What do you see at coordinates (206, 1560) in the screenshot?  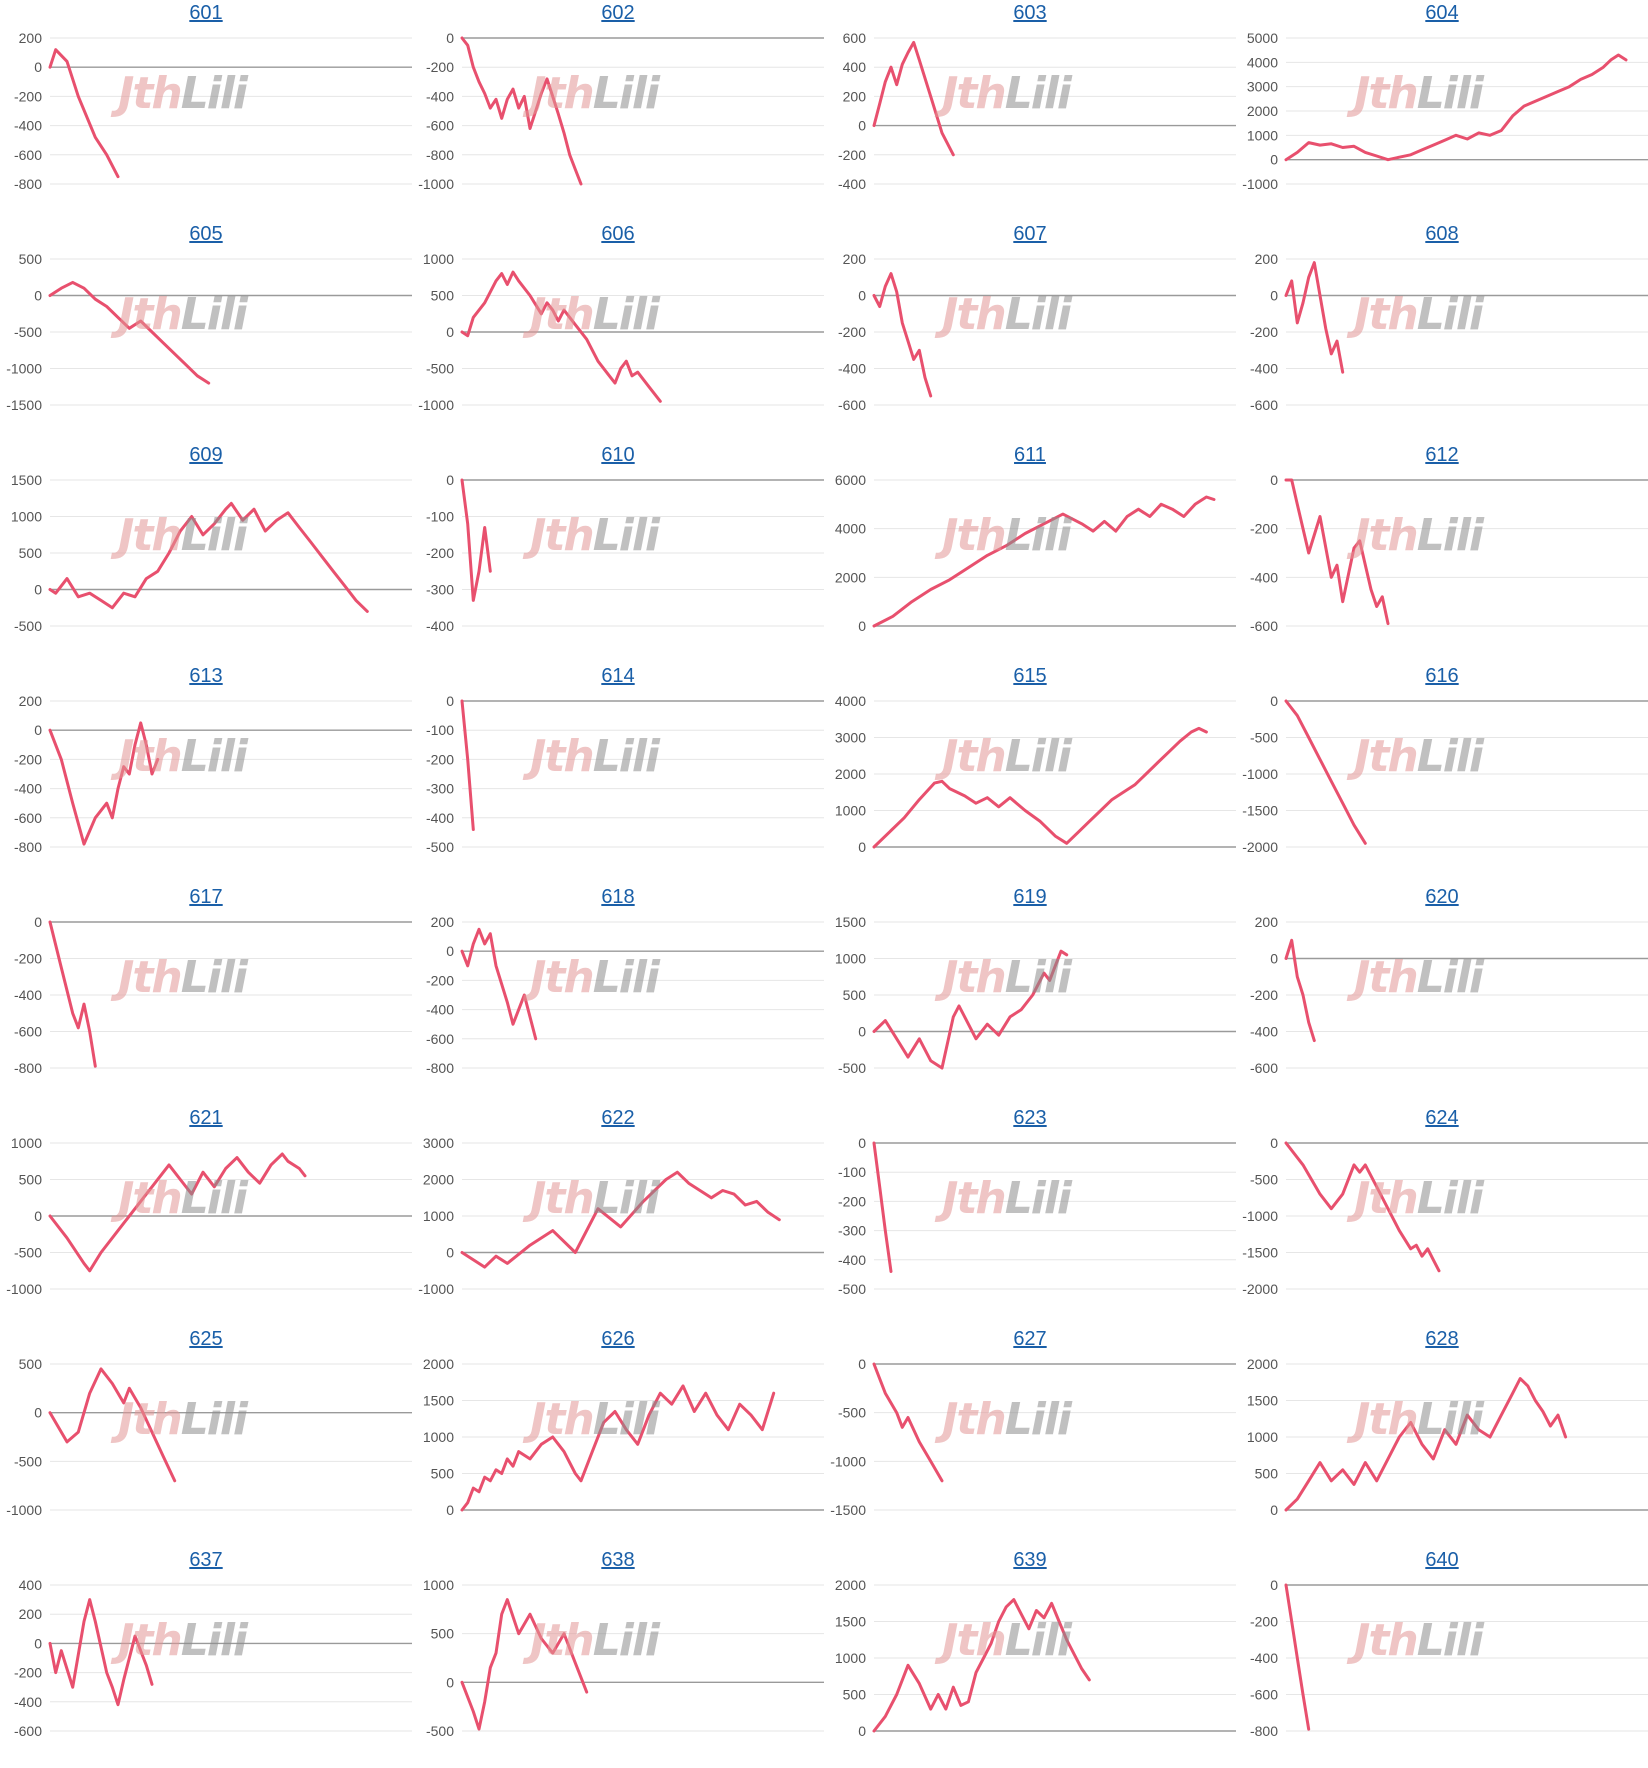 I see `chart-title-link: 637` at bounding box center [206, 1560].